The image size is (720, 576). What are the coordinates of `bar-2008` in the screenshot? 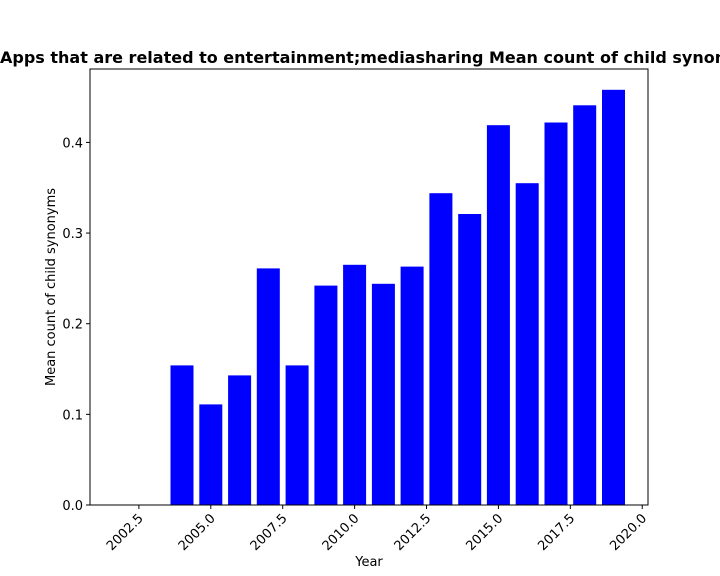 It's located at (297, 435).